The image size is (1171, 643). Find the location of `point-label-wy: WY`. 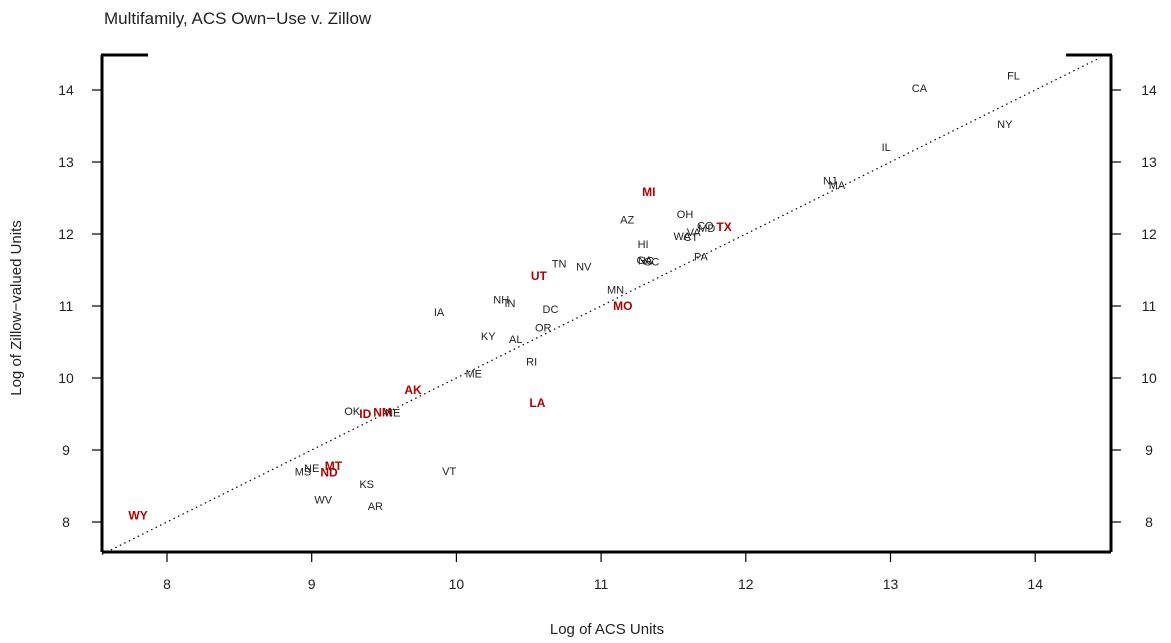

point-label-wy: WY is located at coordinates (137, 516).